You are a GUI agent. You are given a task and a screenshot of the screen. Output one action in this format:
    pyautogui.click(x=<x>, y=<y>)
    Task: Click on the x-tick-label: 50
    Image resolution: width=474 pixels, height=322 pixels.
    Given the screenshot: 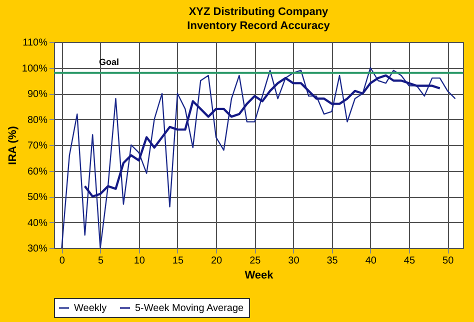 What is the action you would take?
    pyautogui.click(x=448, y=261)
    